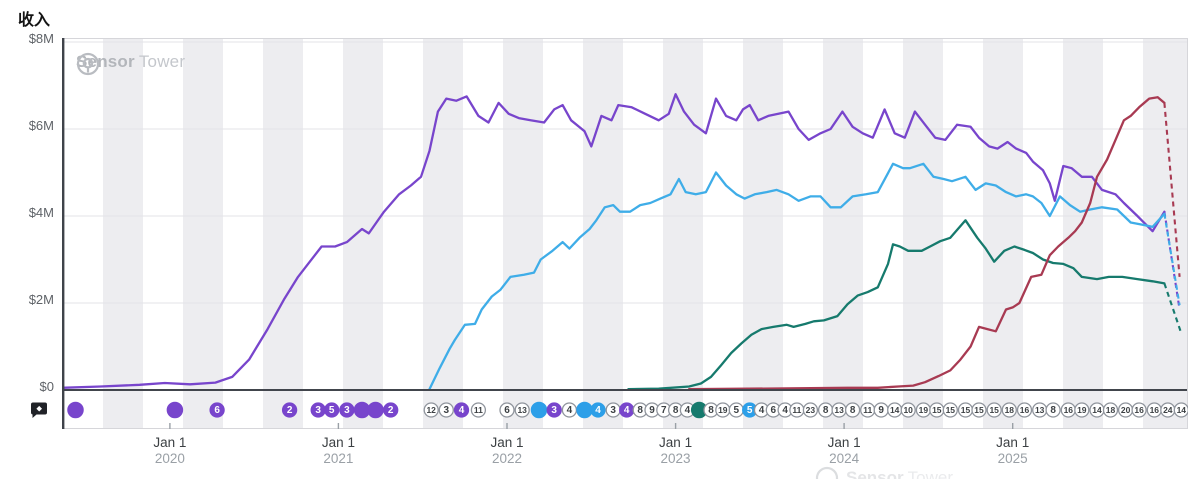 This screenshot has height=479, width=1200. I want to click on svg-text: 4, so click(688, 410).